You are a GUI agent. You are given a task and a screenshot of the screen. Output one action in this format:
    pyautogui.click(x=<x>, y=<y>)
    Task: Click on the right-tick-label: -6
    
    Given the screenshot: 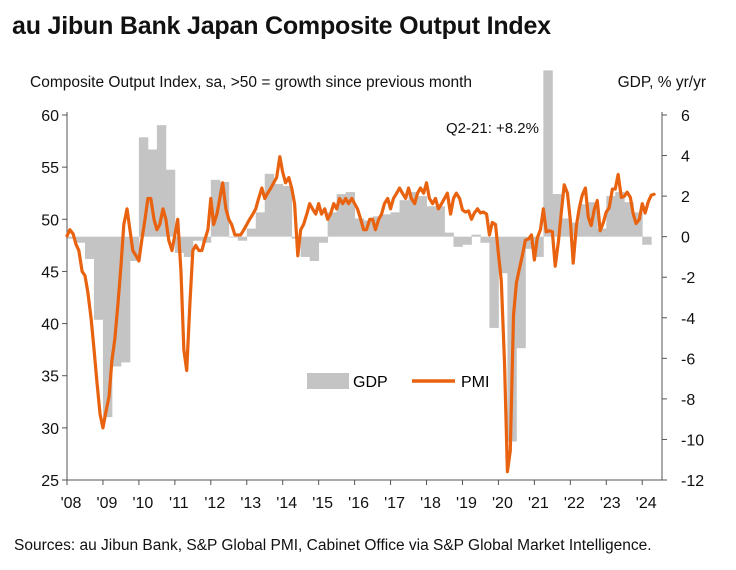 What is the action you would take?
    pyautogui.click(x=688, y=359)
    